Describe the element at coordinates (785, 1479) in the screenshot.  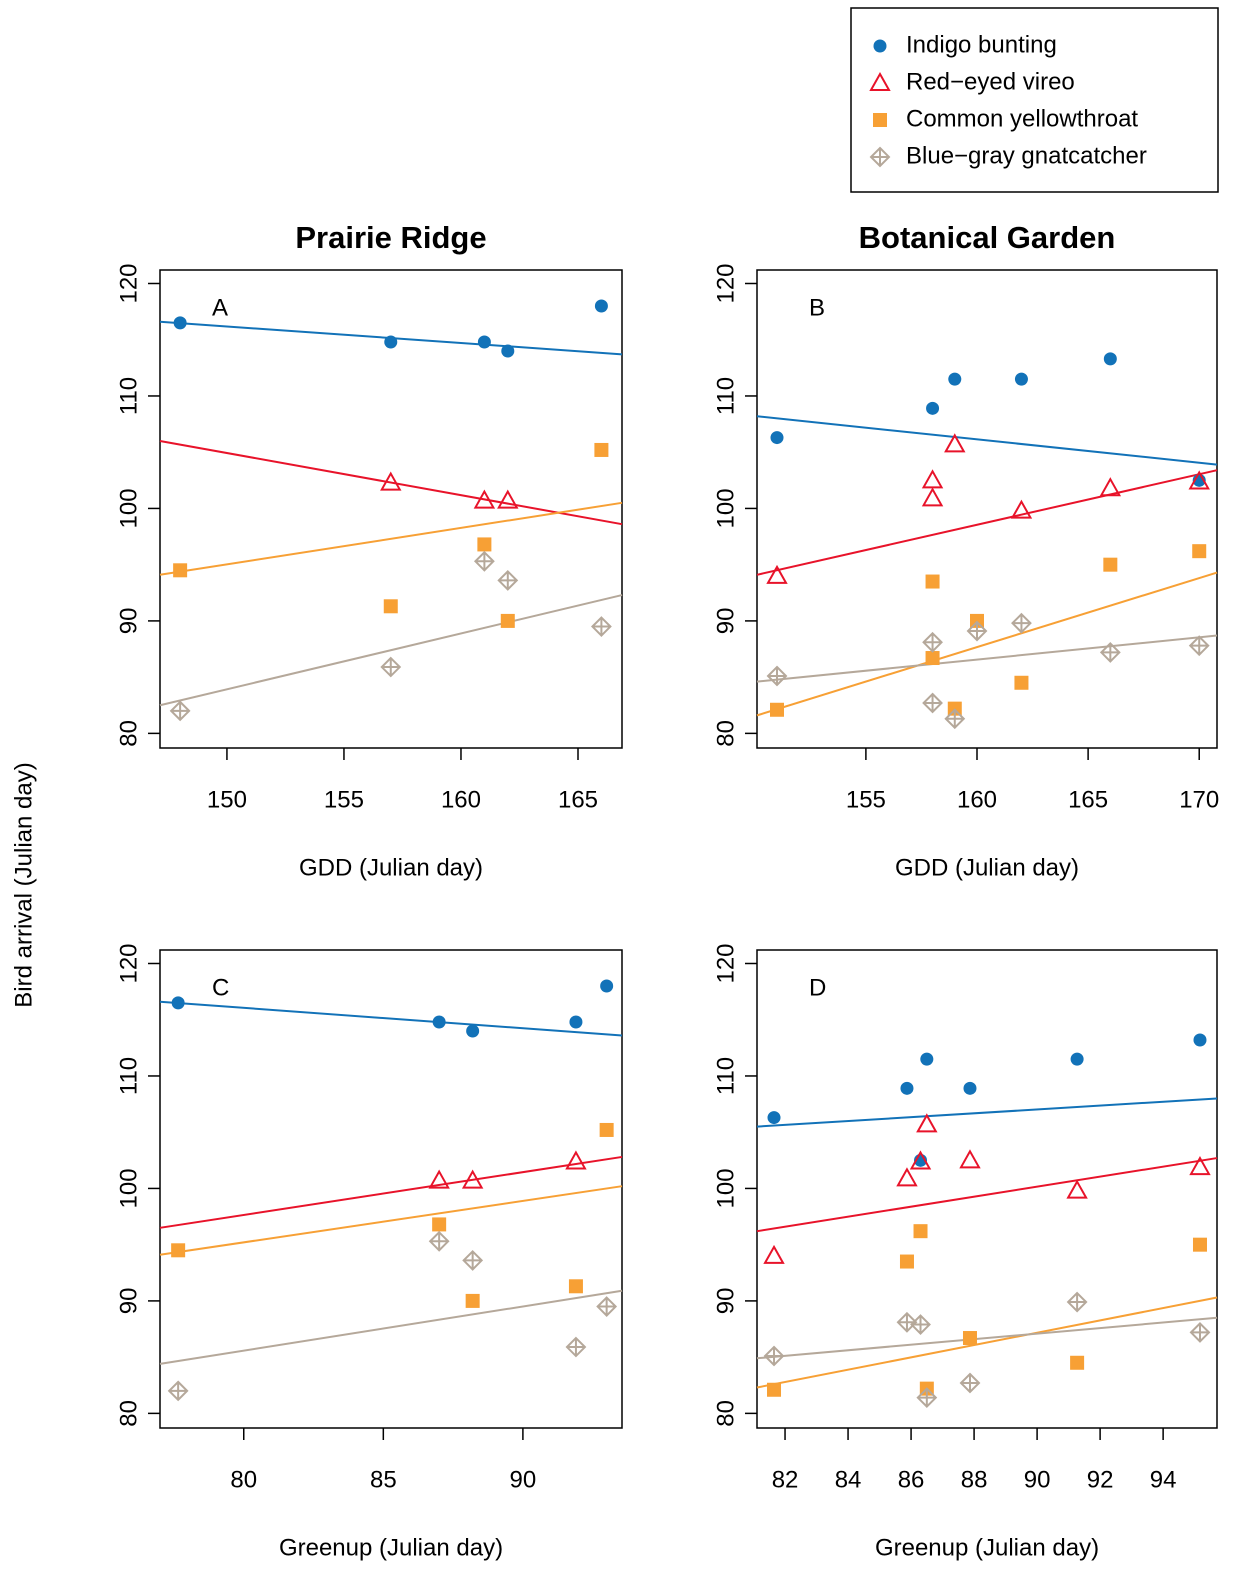
I see `x-tick-label: 82` at that location.